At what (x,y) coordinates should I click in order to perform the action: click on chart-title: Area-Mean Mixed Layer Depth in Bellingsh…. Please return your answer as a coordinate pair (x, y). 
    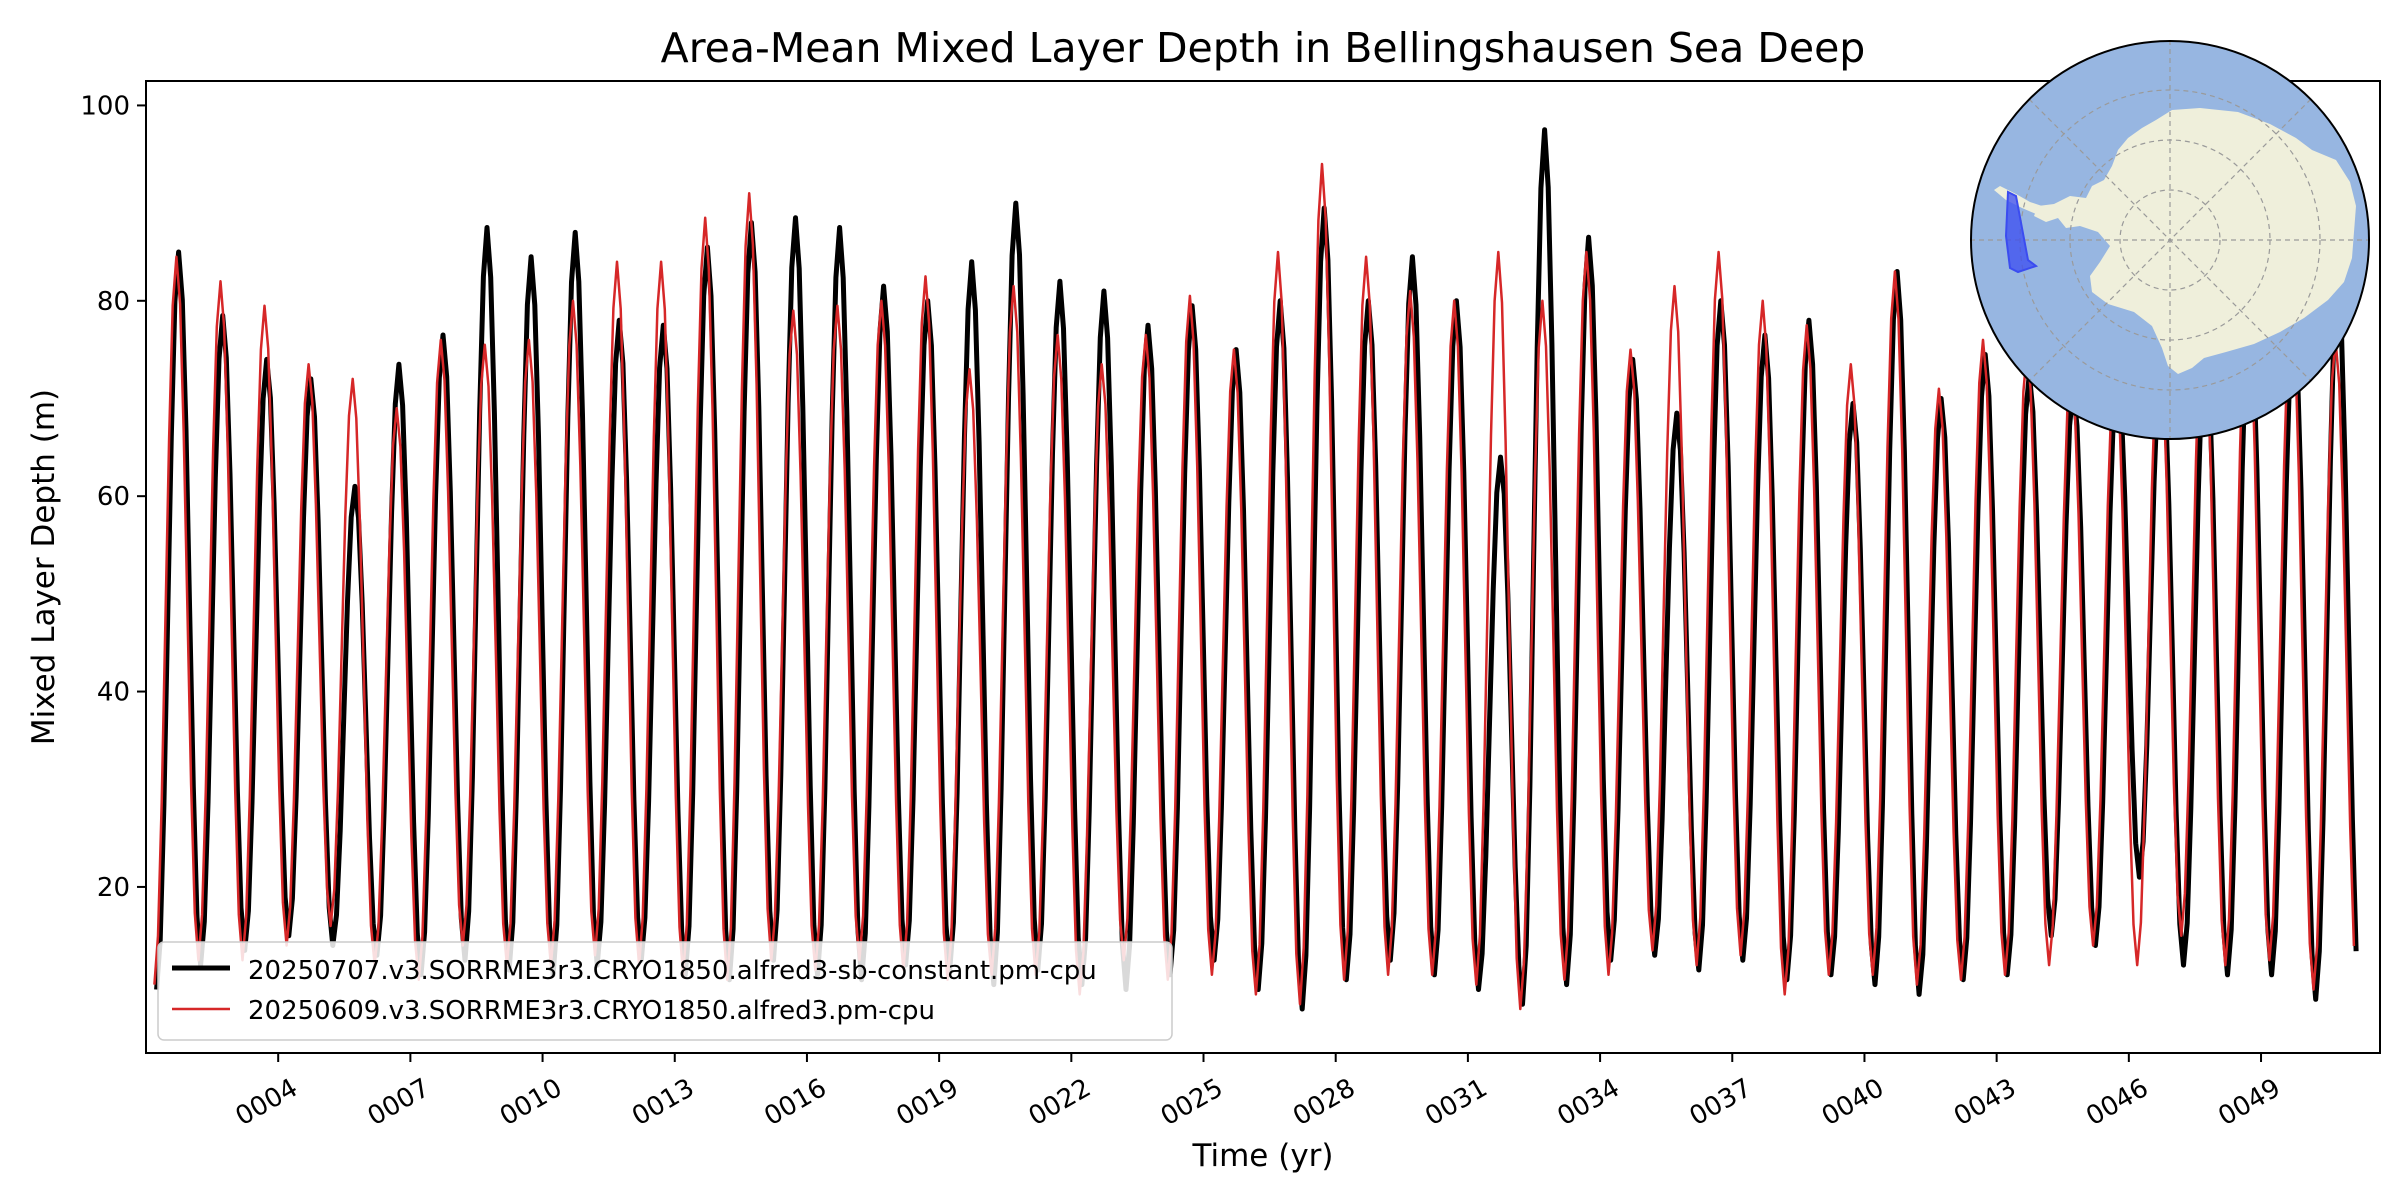
    Looking at the image, I should click on (1263, 48).